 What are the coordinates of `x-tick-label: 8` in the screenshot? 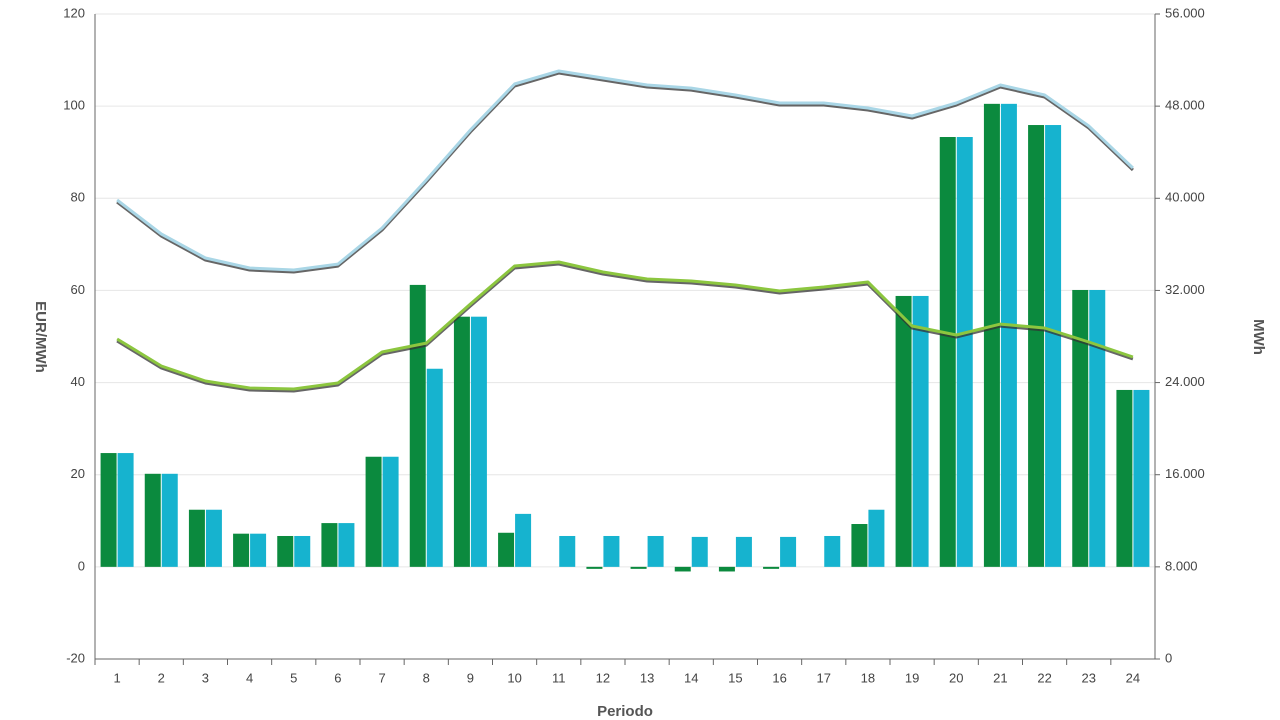 It's located at (426, 677).